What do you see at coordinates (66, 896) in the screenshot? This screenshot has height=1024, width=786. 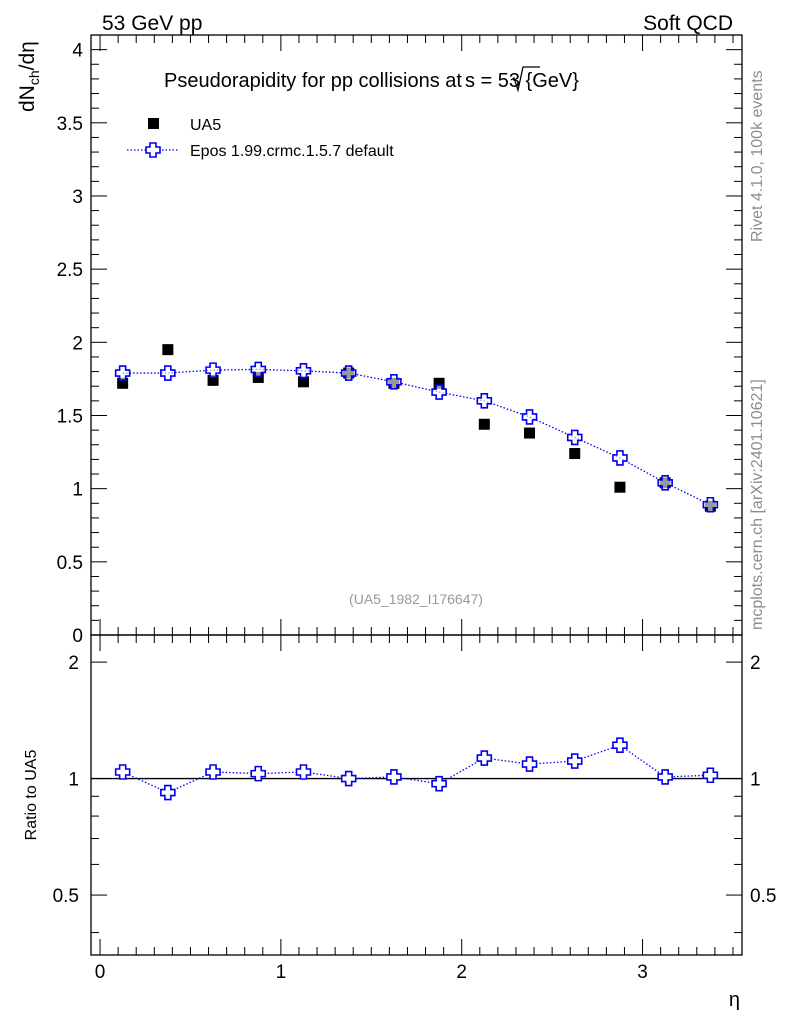 I see `ratio-ytick-label-left: 0.5` at bounding box center [66, 896].